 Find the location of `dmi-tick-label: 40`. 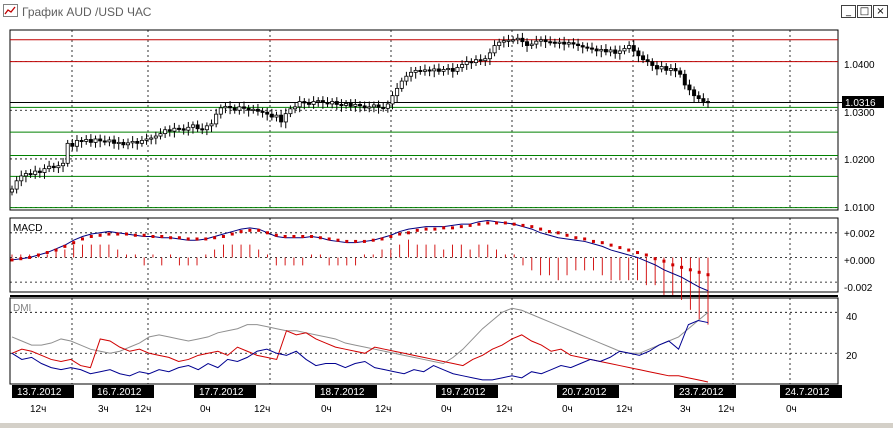

dmi-tick-label: 40 is located at coordinates (852, 317).